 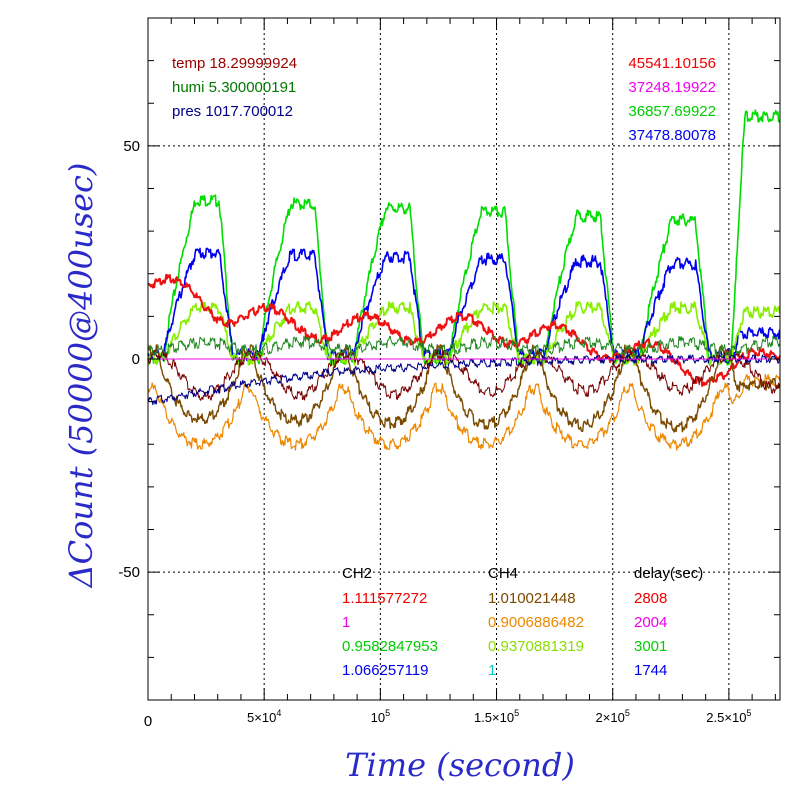 What do you see at coordinates (613, 716) in the screenshot?
I see `x-tick-label: 2×10⁵` at bounding box center [613, 716].